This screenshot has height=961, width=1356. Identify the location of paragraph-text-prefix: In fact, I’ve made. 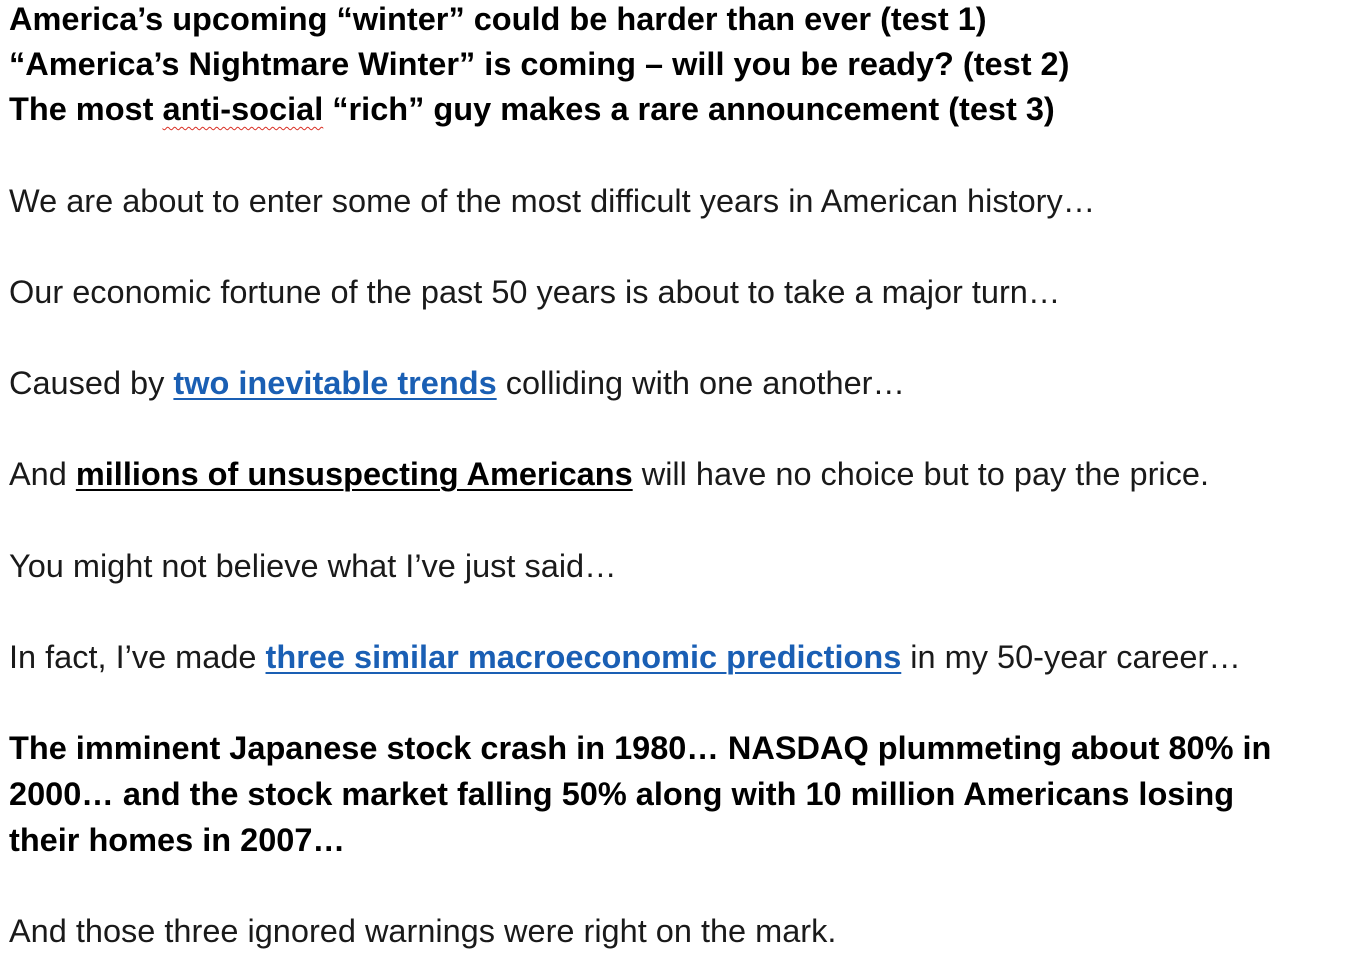
(137, 657).